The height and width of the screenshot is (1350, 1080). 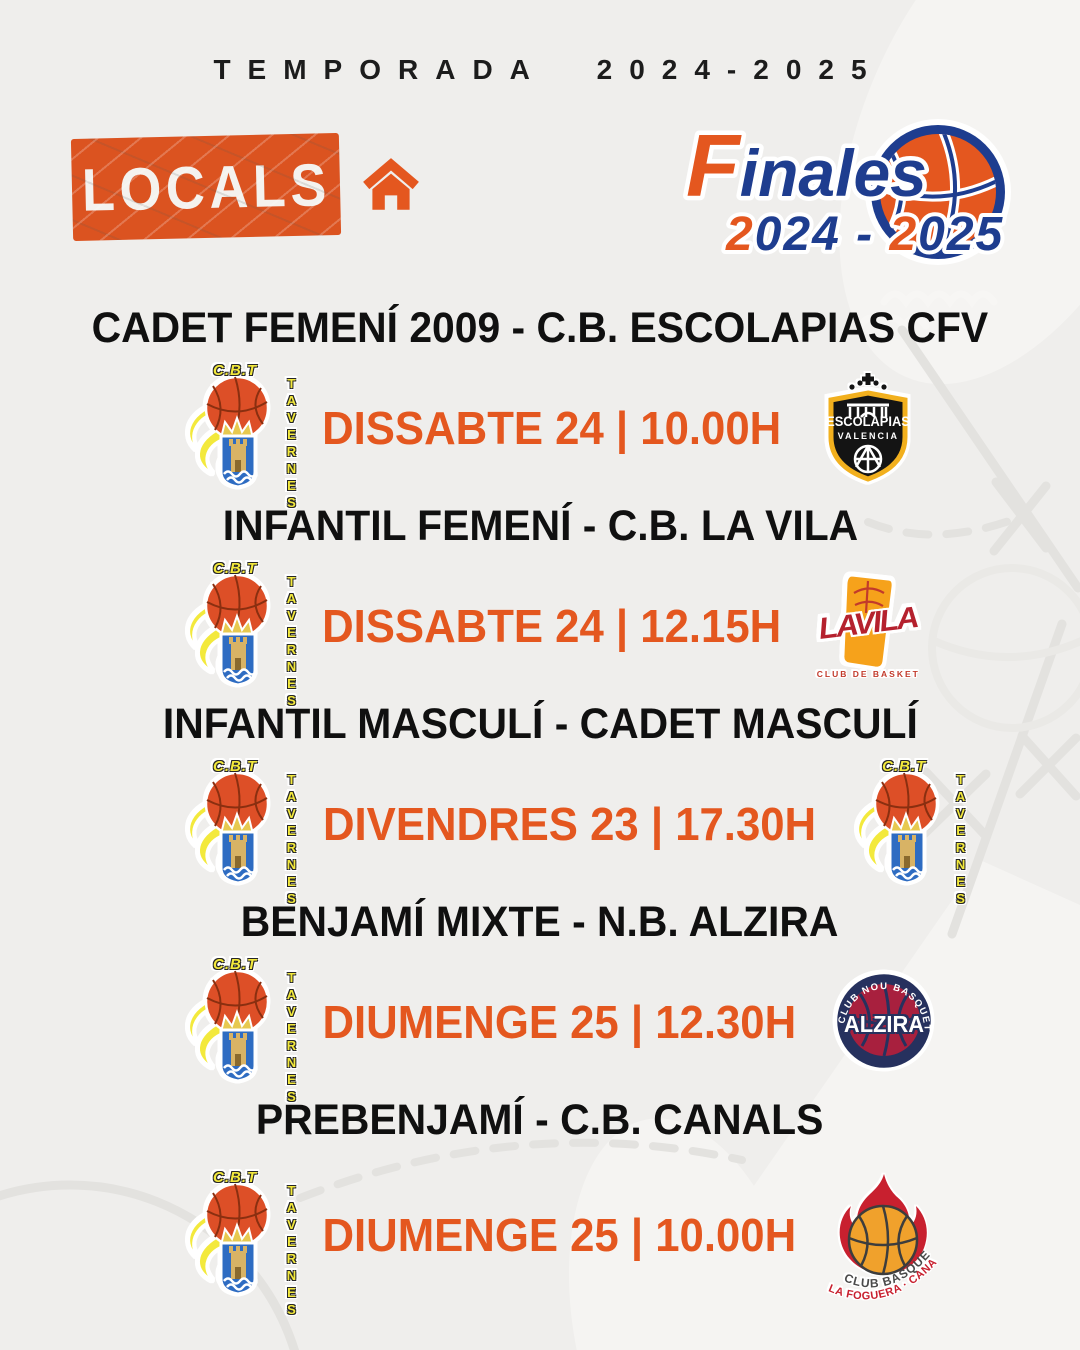 I want to click on away-team-logo-slot: ESCOLAPIAS VALENCIA, so click(x=868, y=428).